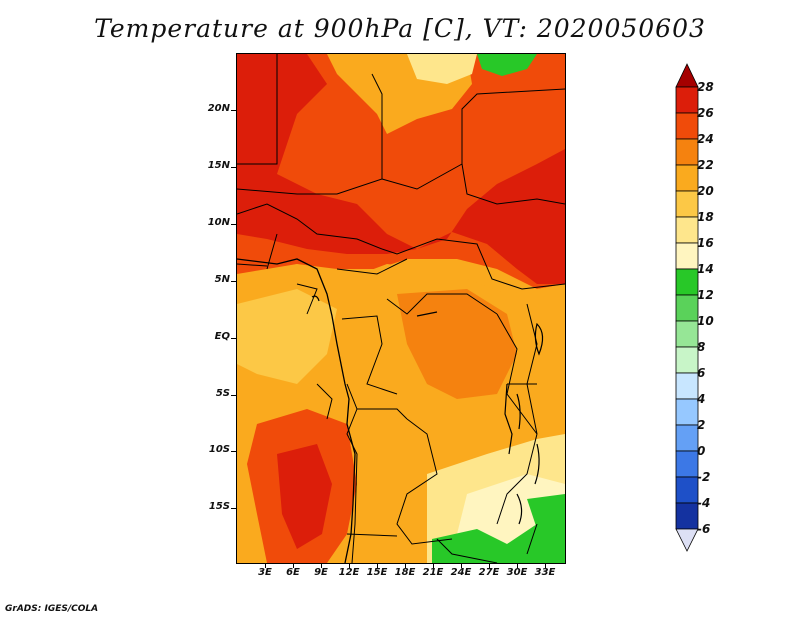 This screenshot has height=618, width=800. Describe the element at coordinates (687, 540) in the screenshot. I see `colorbar-bottom-arrow` at that location.